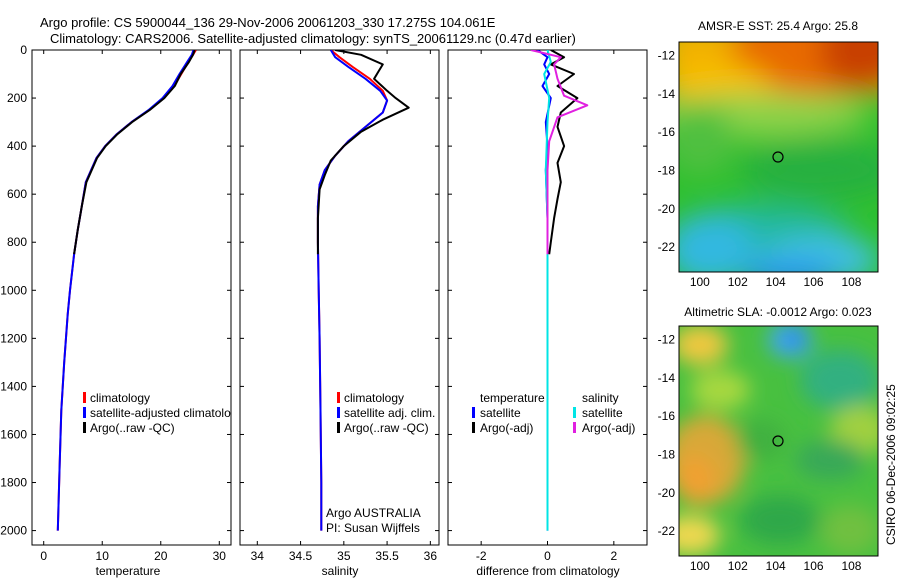 The image size is (900, 580). Describe the element at coordinates (512, 398) in the screenshot. I see `legend-heading-temperature: temperature` at that location.